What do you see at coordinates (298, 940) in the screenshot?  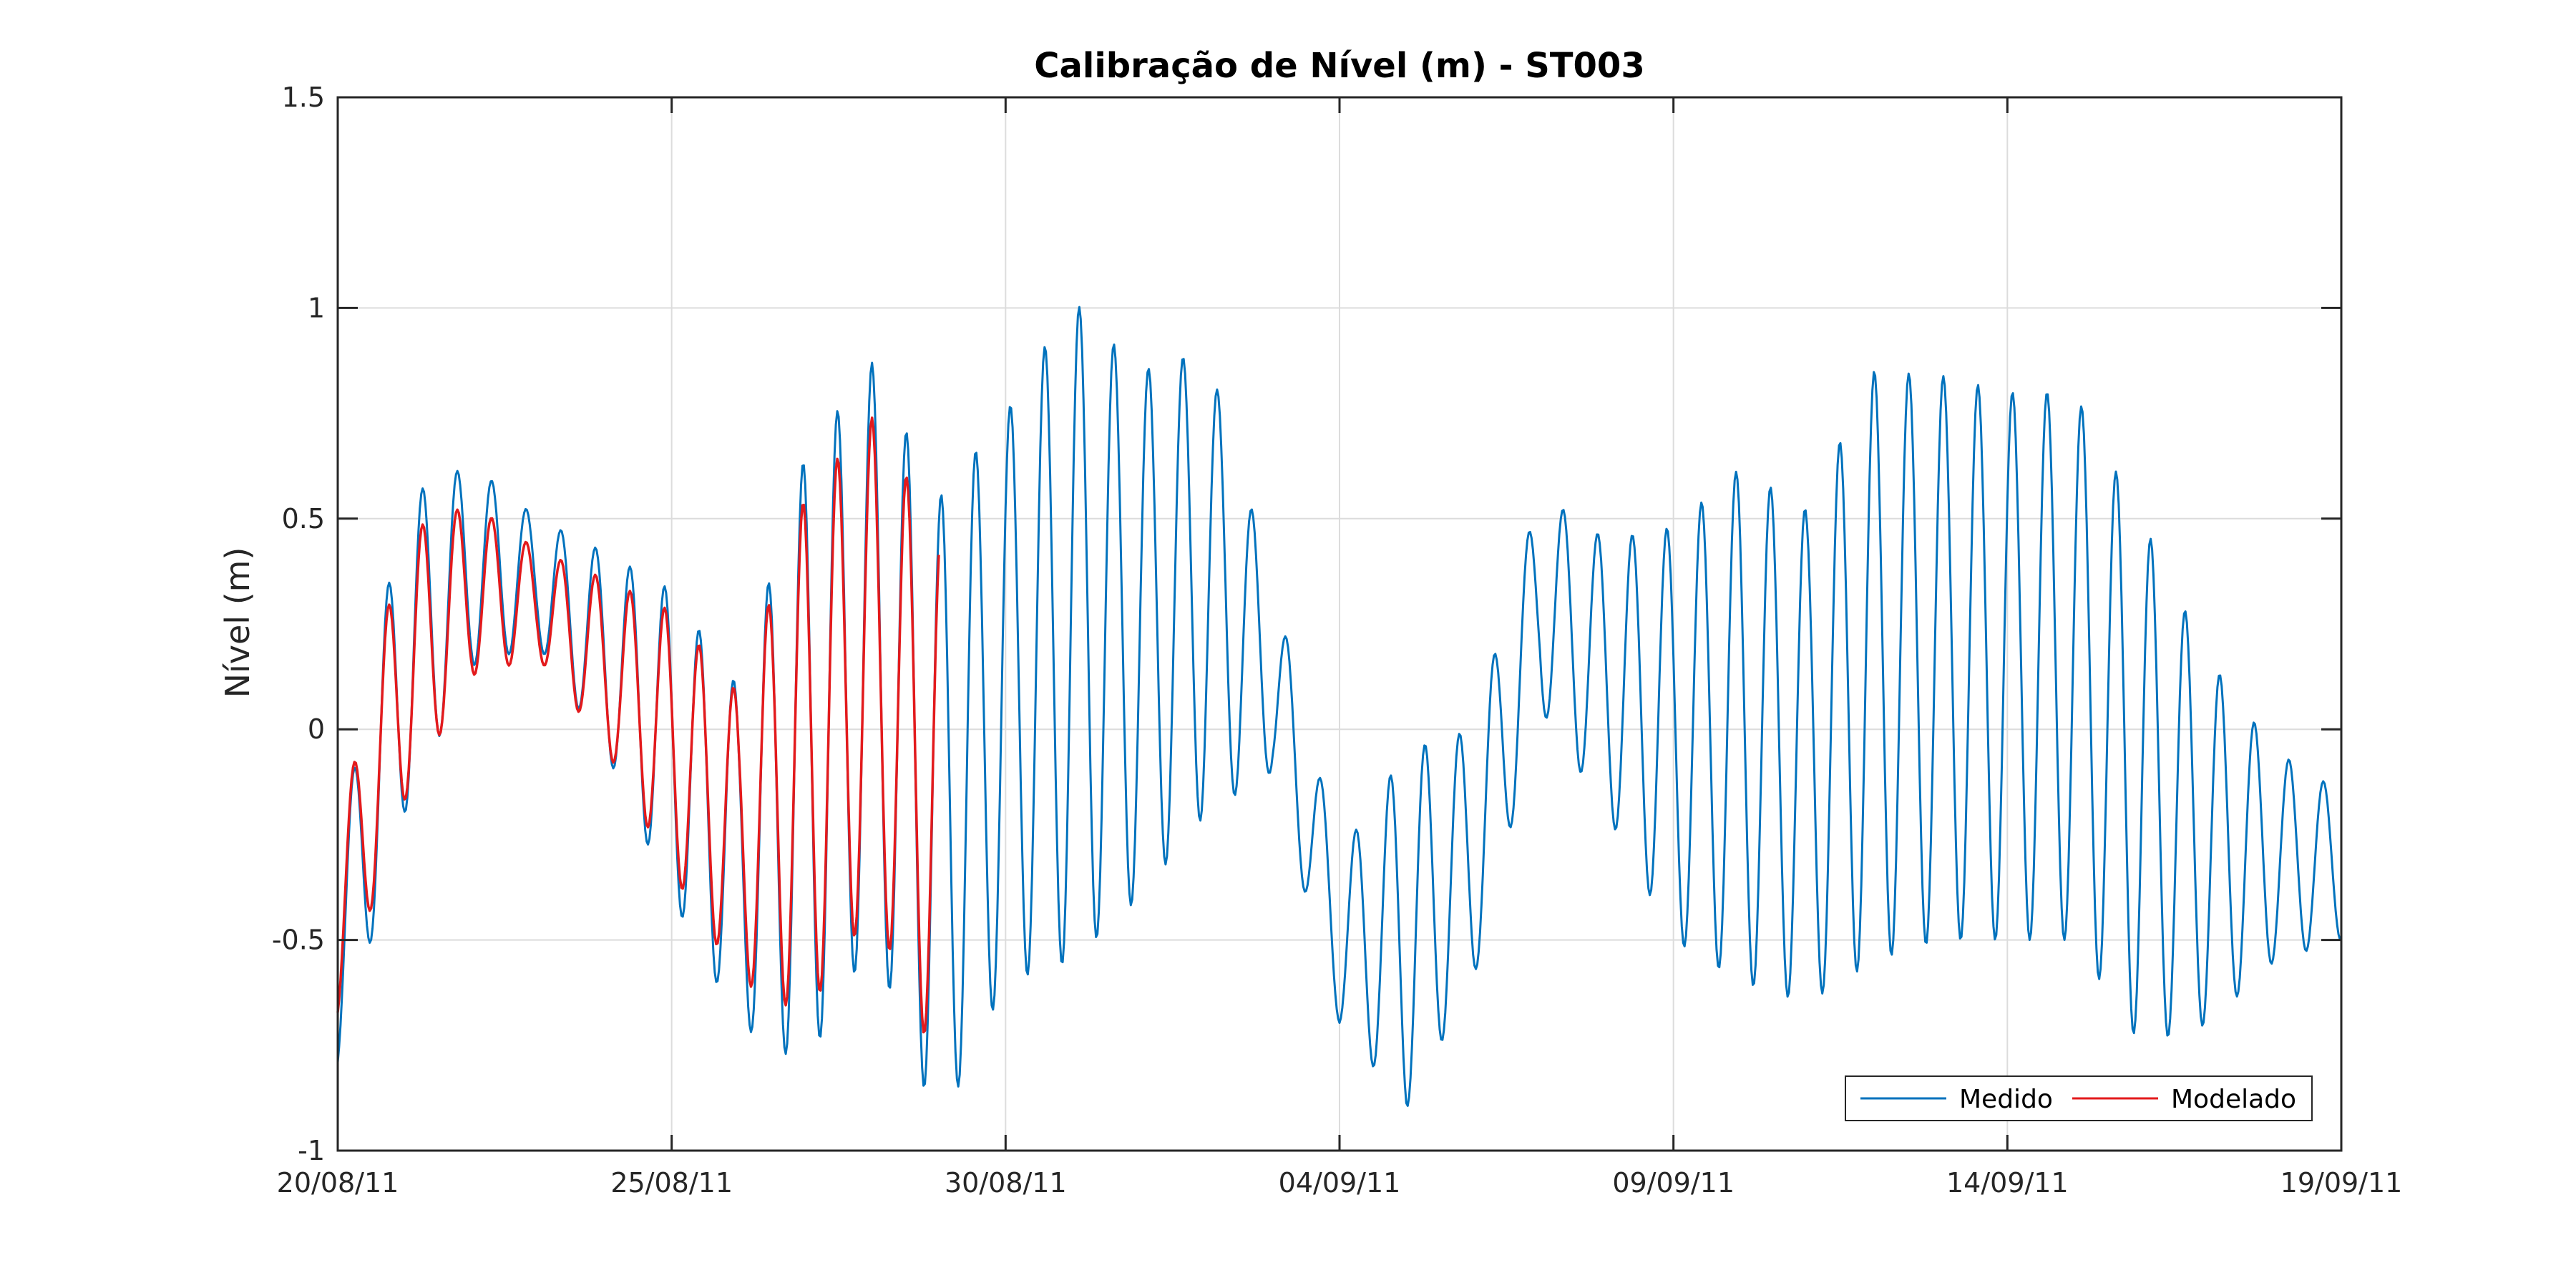 I see `y-tick-label: -0.5` at bounding box center [298, 940].